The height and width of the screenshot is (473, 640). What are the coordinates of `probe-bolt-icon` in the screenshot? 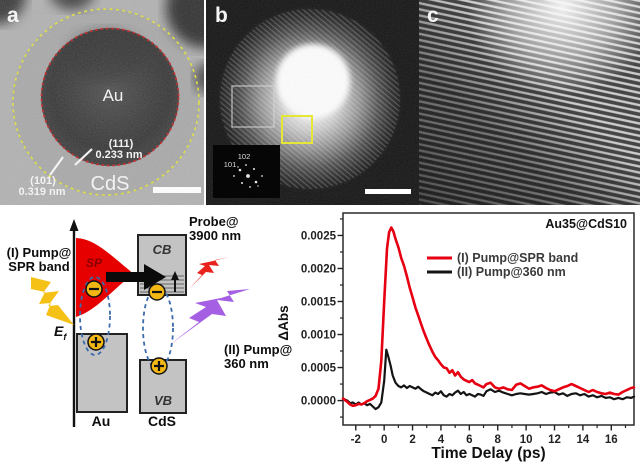 It's located at (209, 273).